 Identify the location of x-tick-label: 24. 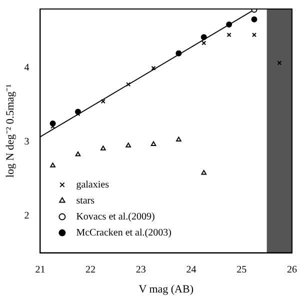
(191, 270).